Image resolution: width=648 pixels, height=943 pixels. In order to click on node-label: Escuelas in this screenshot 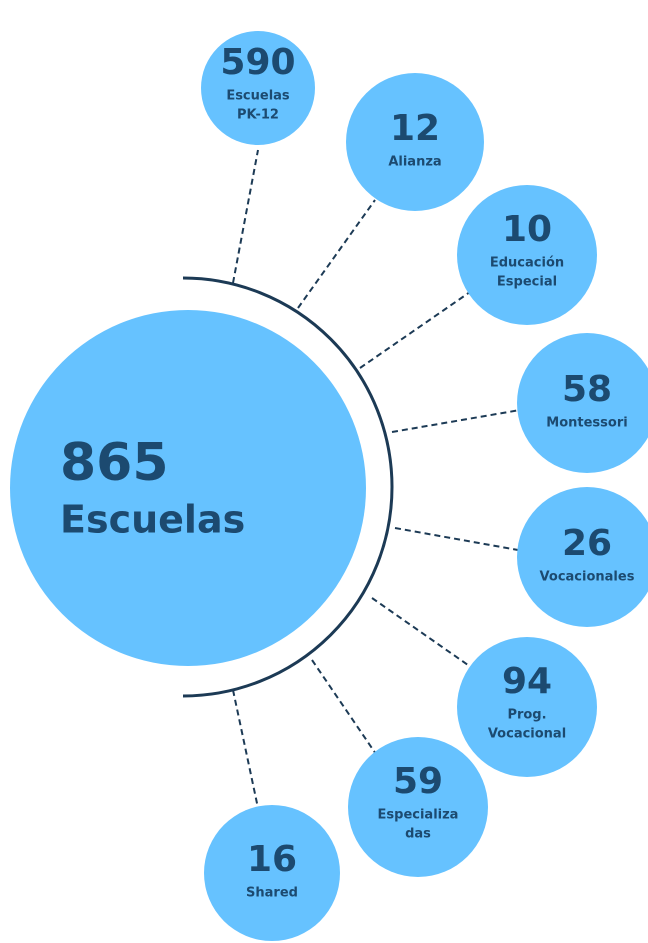, I will do `click(258, 96)`.